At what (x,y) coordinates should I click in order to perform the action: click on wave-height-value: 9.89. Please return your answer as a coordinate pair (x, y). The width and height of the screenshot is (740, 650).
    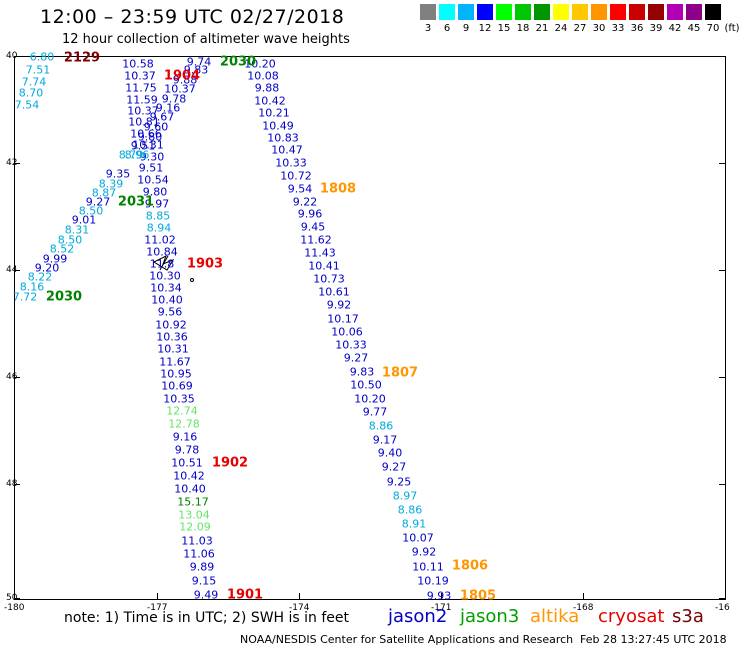
    Looking at the image, I should click on (202, 567).